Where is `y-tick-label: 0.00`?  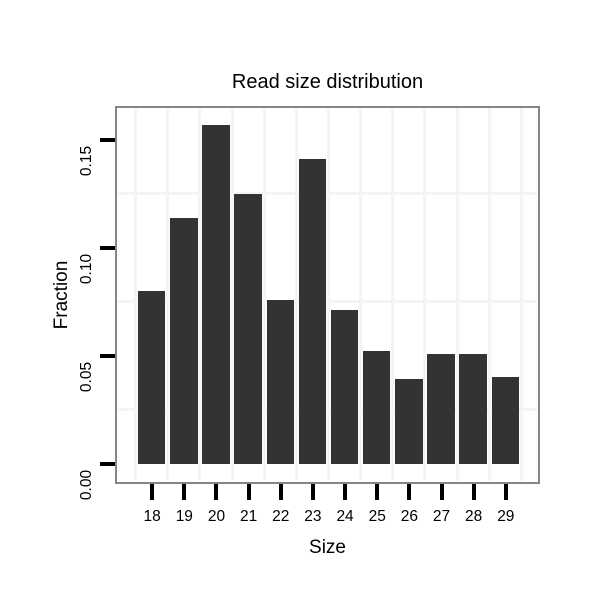 y-tick-label: 0.00 is located at coordinates (86, 485).